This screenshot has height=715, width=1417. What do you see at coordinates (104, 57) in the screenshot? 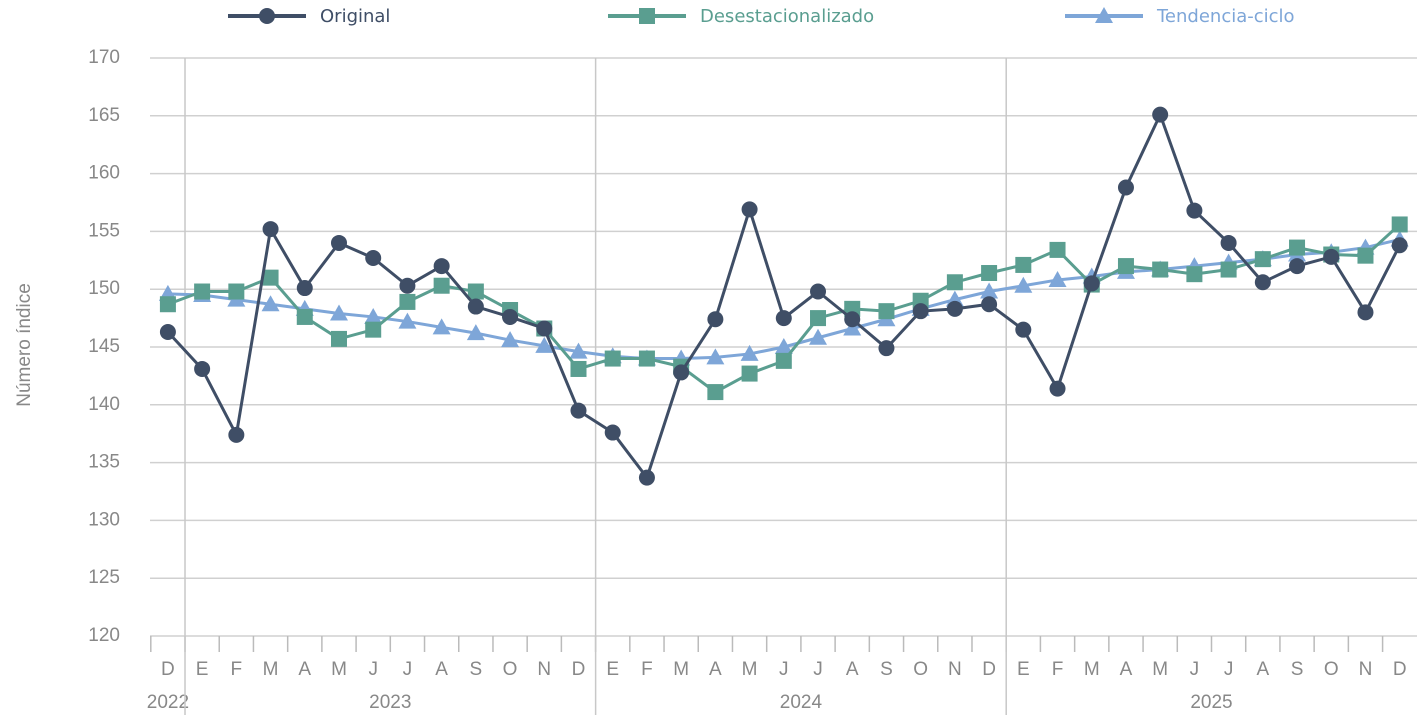
I see `y-tick-label: 170` at bounding box center [104, 57].